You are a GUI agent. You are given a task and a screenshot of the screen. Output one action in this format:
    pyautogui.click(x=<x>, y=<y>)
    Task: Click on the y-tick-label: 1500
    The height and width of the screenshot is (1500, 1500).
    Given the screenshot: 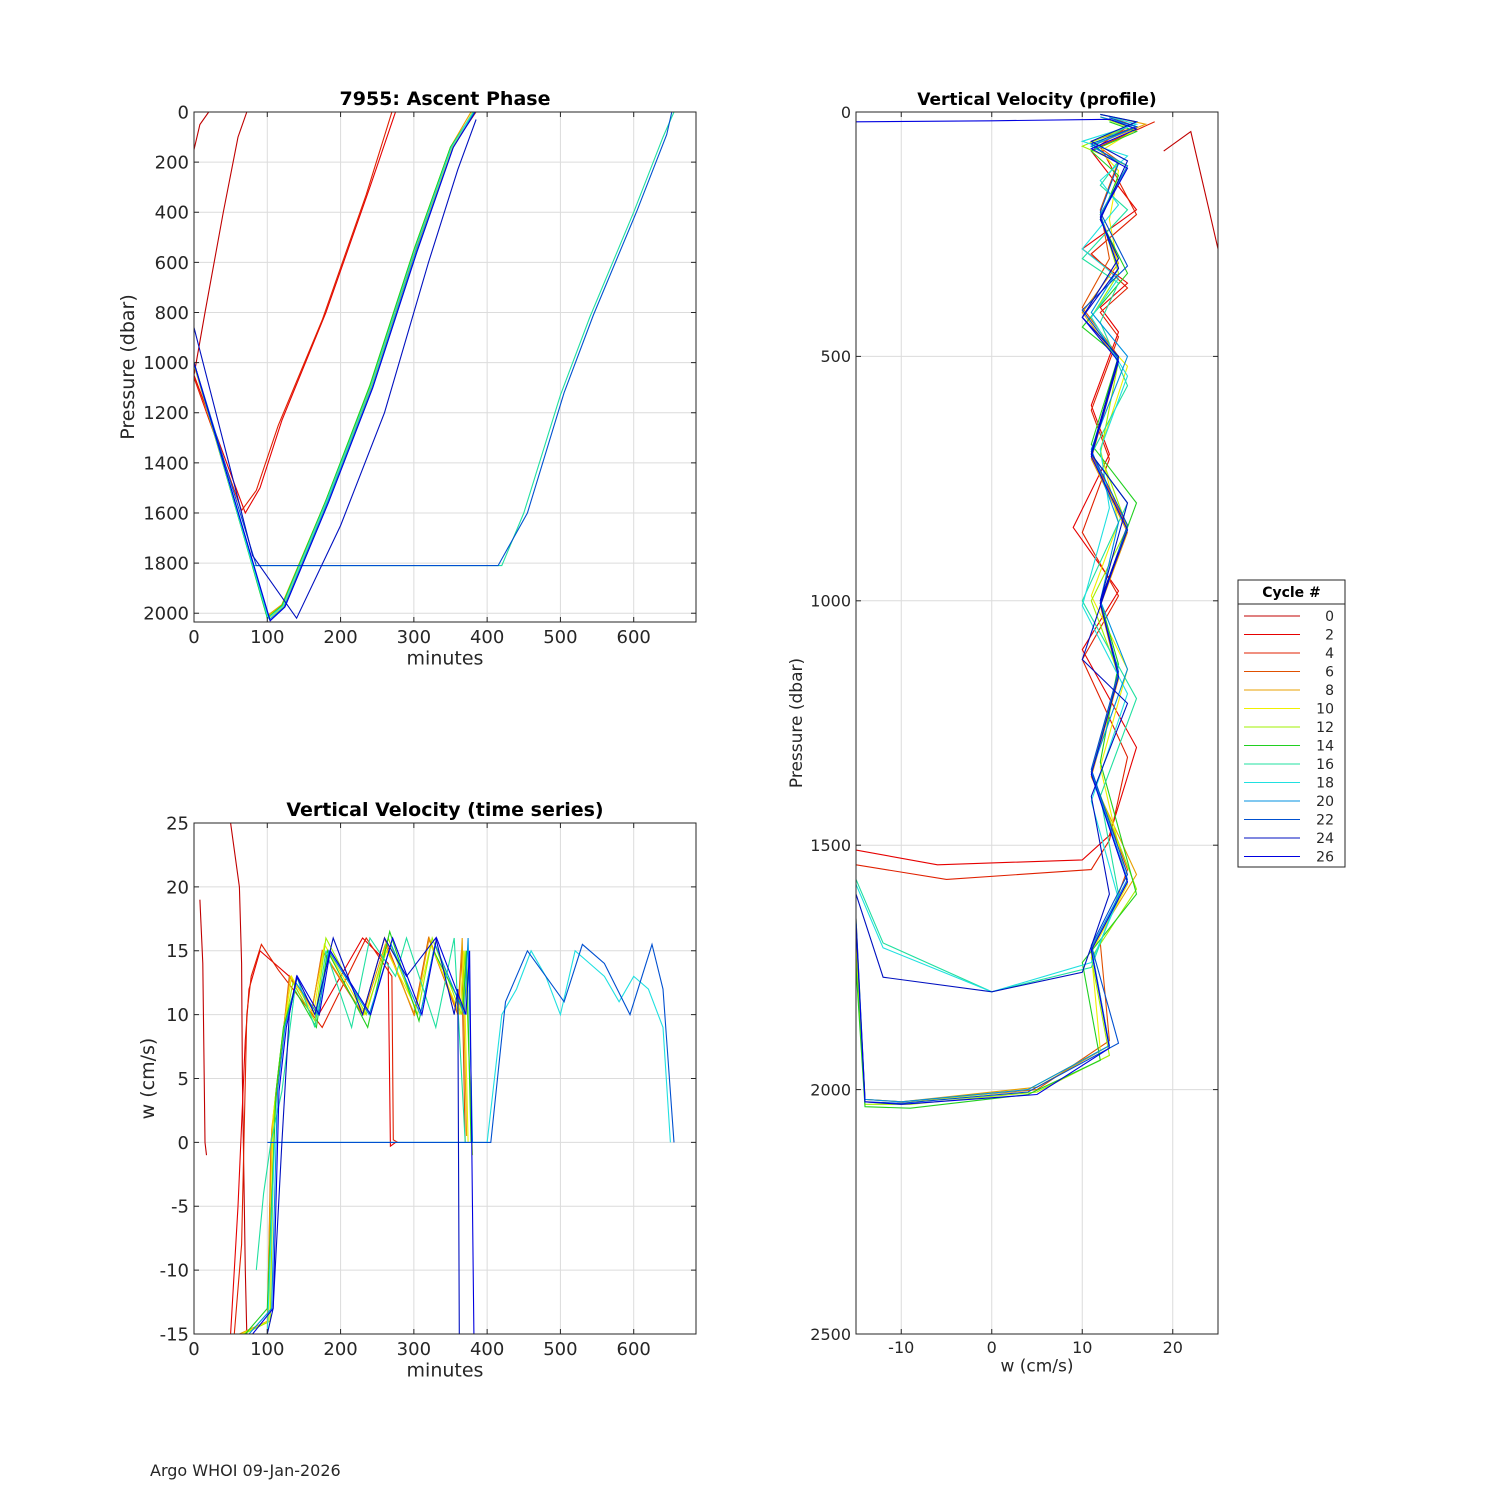 What is the action you would take?
    pyautogui.click(x=830, y=845)
    